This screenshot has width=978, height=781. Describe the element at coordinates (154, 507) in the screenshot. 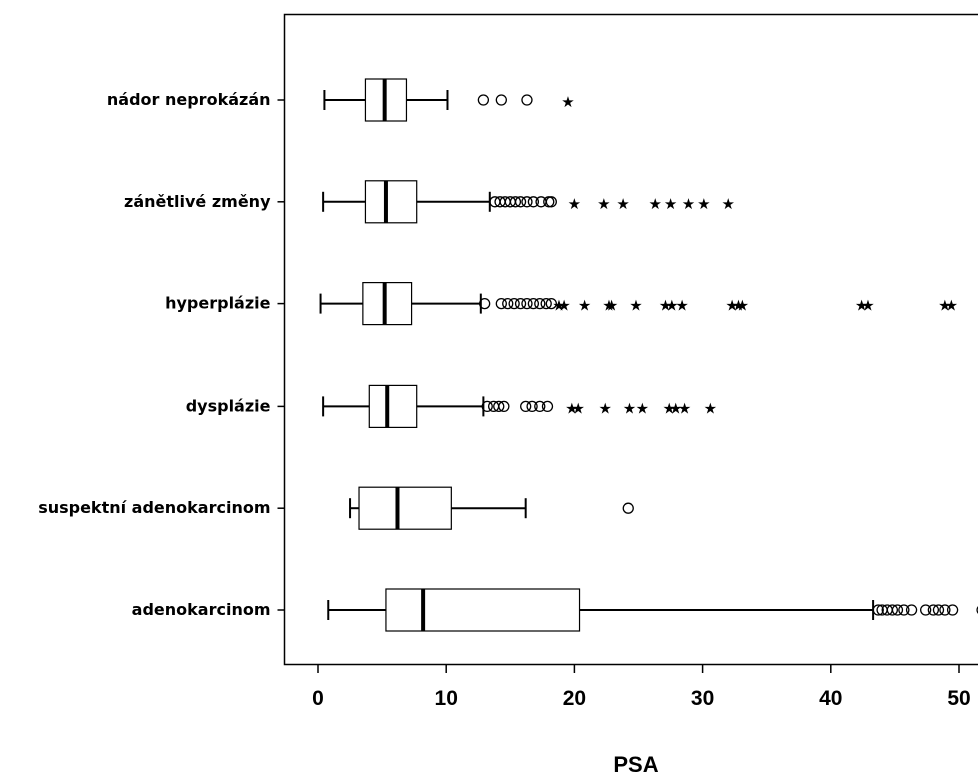

I see `category-label: suspektní adenokarcinom` at that location.